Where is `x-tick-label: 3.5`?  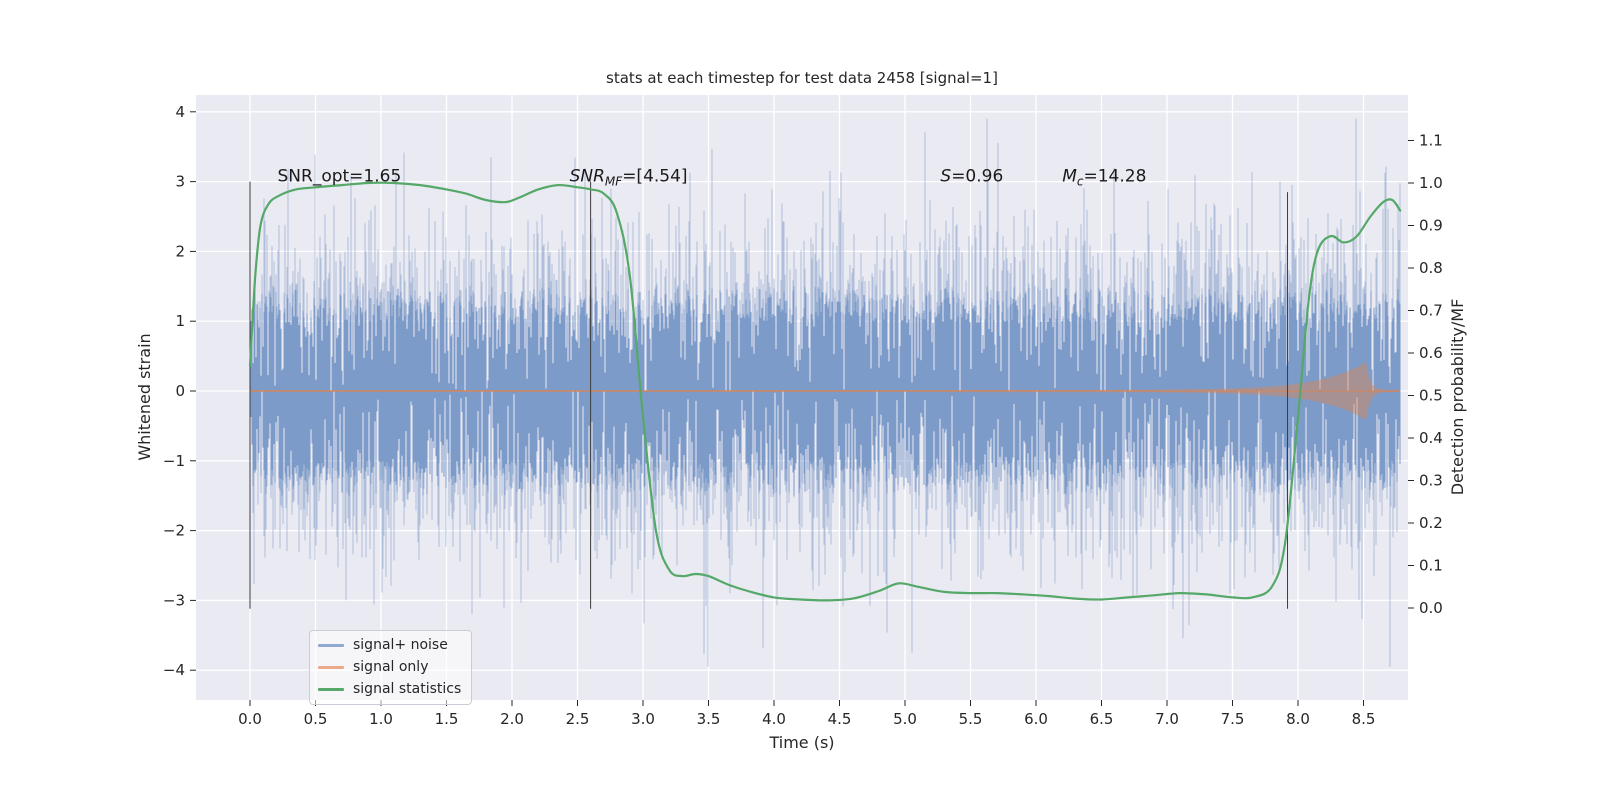
x-tick-label: 3.5 is located at coordinates (709, 719).